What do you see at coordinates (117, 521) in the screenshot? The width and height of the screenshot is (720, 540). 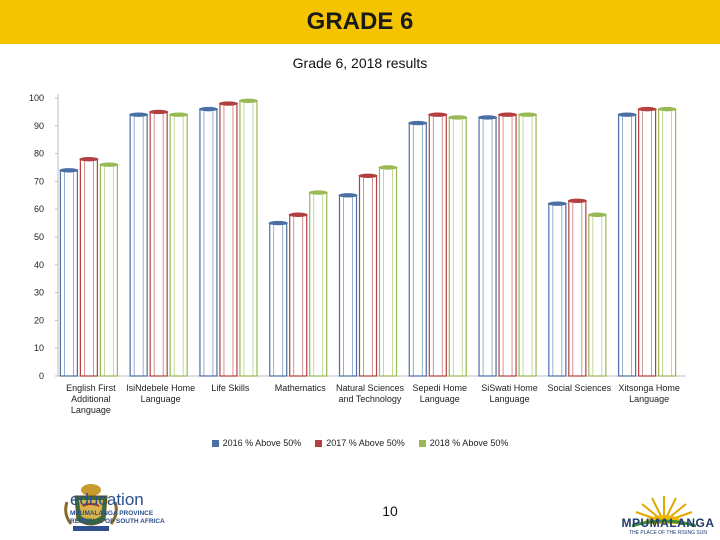 I see `province-line-2: REPUBLIC OF SOUTH AFRICA` at bounding box center [117, 521].